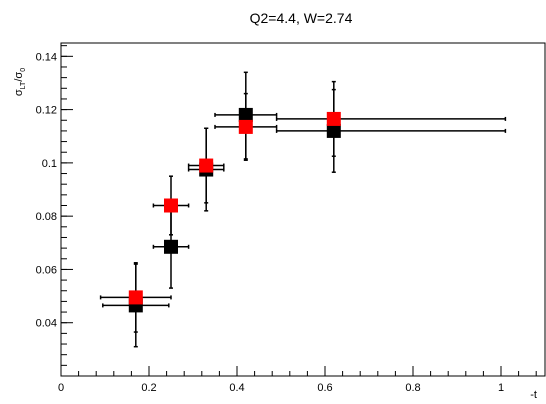 This screenshot has height=404, width=546. Describe the element at coordinates (324, 388) in the screenshot. I see `x-tick-label: 0.6` at that location.